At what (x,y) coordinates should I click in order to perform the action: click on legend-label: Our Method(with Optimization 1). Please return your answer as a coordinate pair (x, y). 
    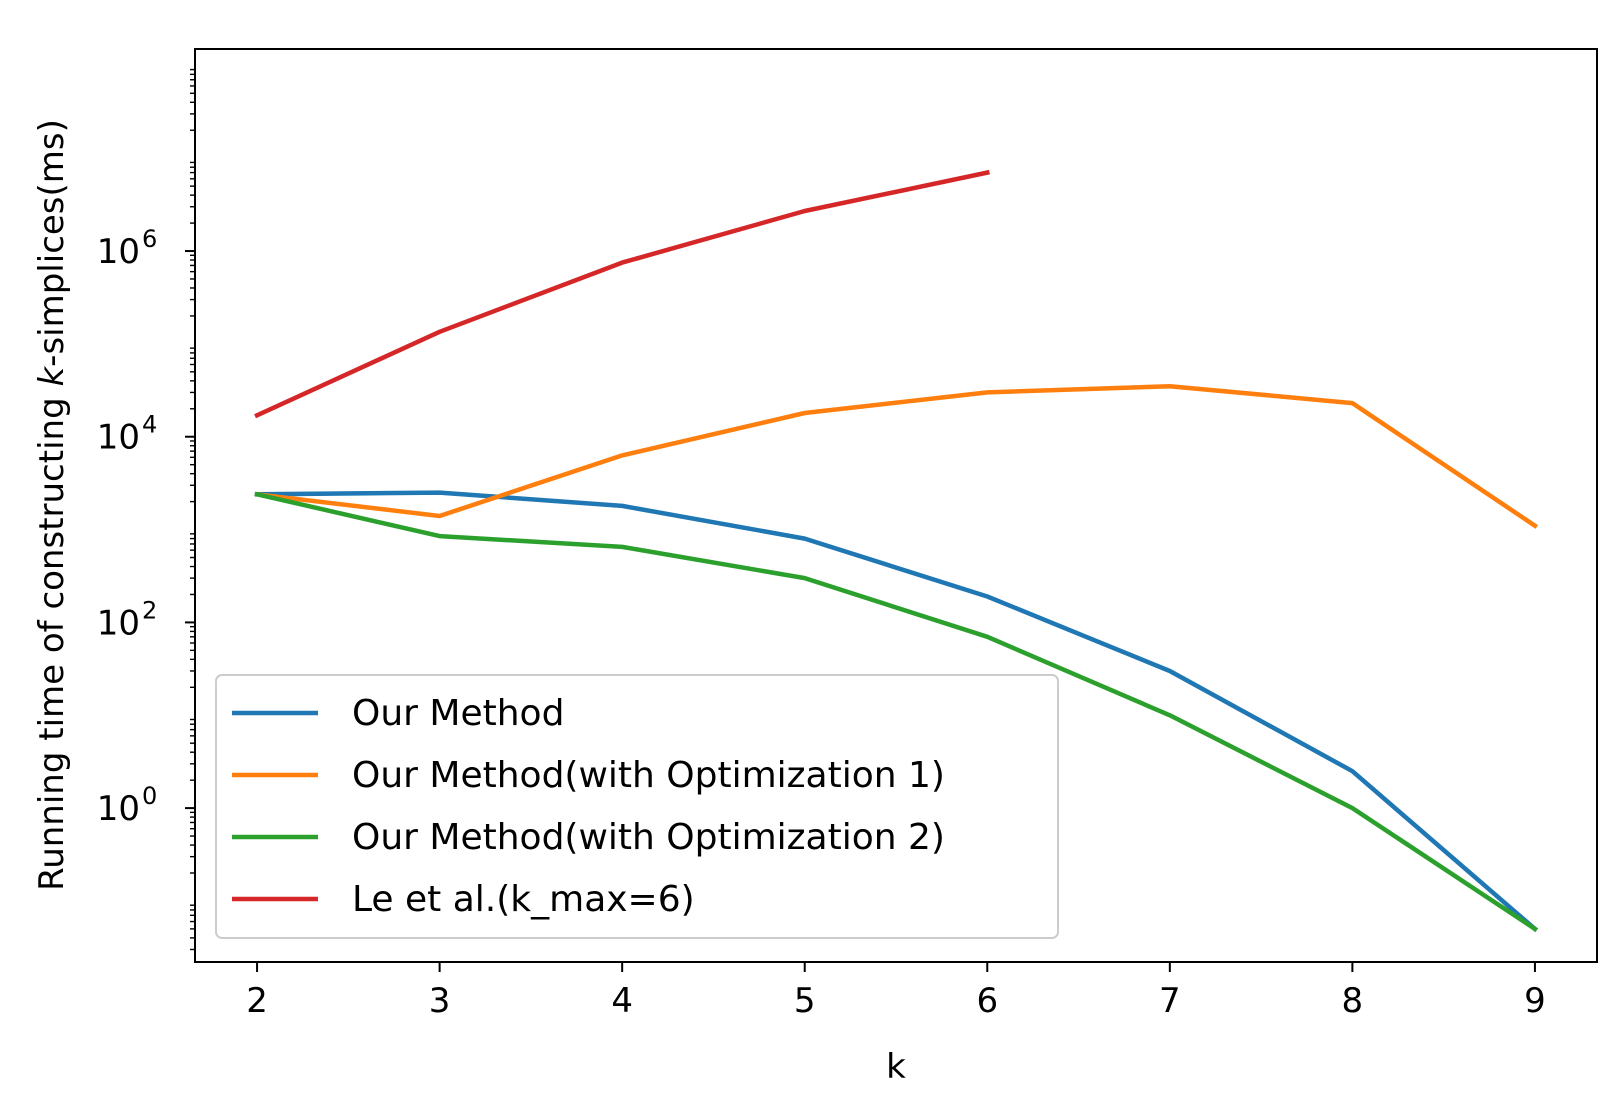
    Looking at the image, I should click on (648, 775).